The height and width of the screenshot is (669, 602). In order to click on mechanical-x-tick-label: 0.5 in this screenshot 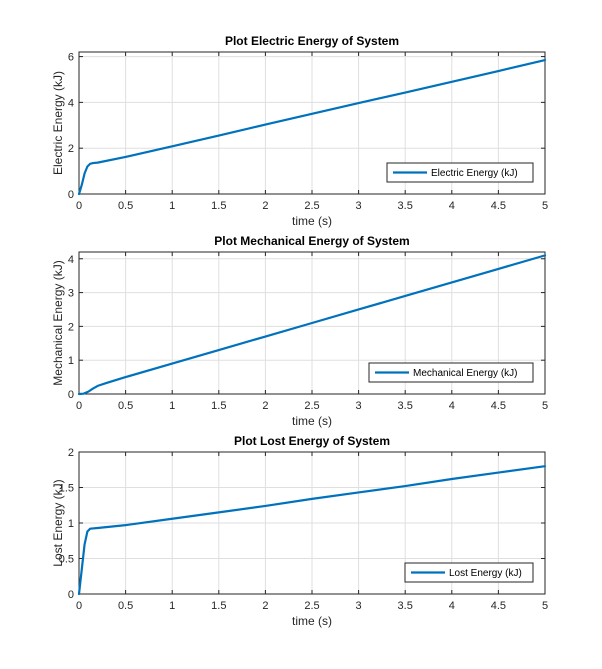, I will do `click(125, 406)`.